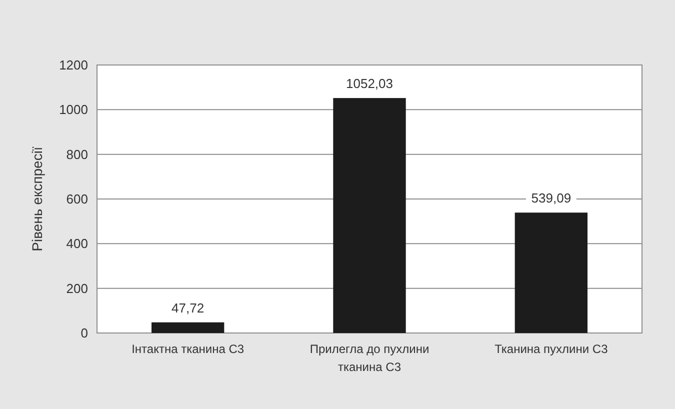 The image size is (675, 409). I want to click on y-tick-label: 800, so click(77, 154).